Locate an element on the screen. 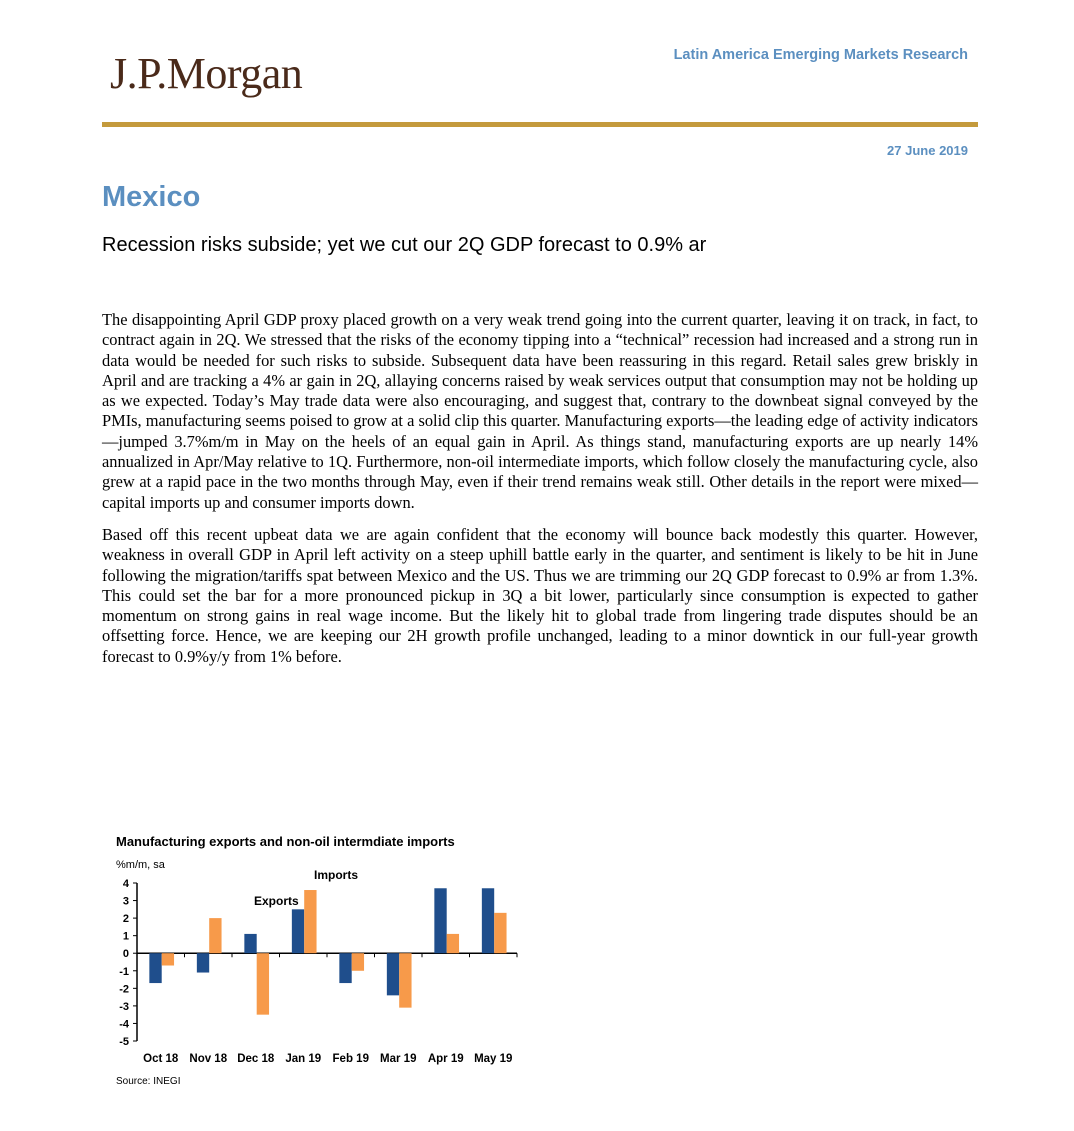 This screenshot has height=1131, width=1074. y-tick-label: 2 is located at coordinates (126, 919).